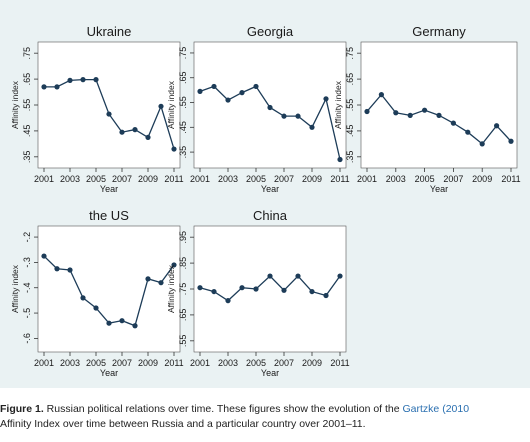 The width and height of the screenshot is (530, 442). I want to click on y-tick-label: -.6, so click(27, 338).